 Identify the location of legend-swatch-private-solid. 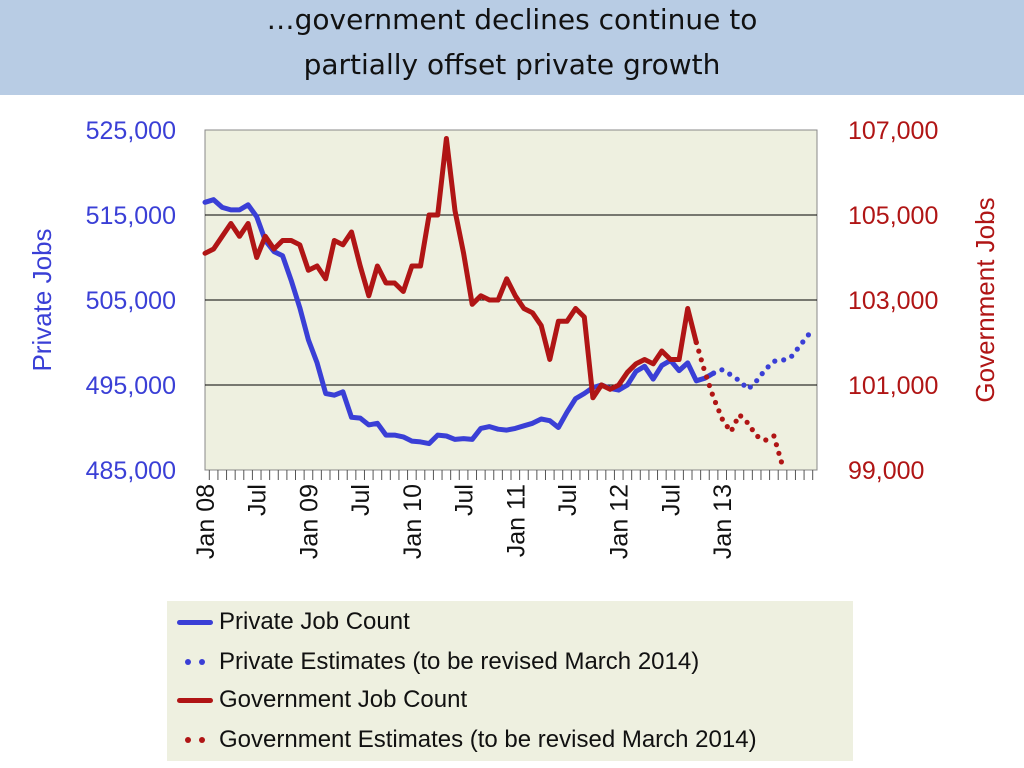
(195, 622).